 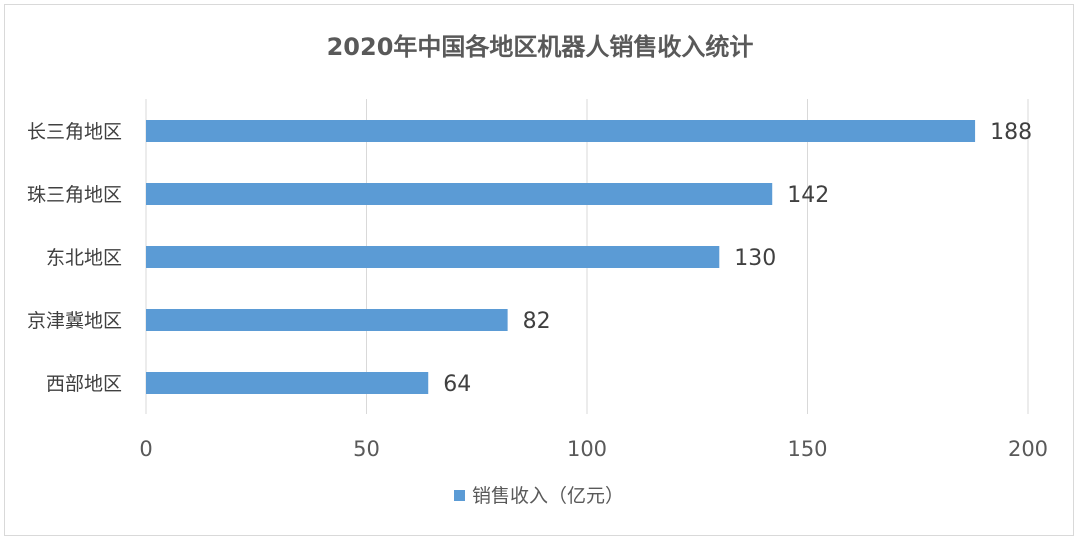 I want to click on x-tick-label: 0, so click(x=145, y=449).